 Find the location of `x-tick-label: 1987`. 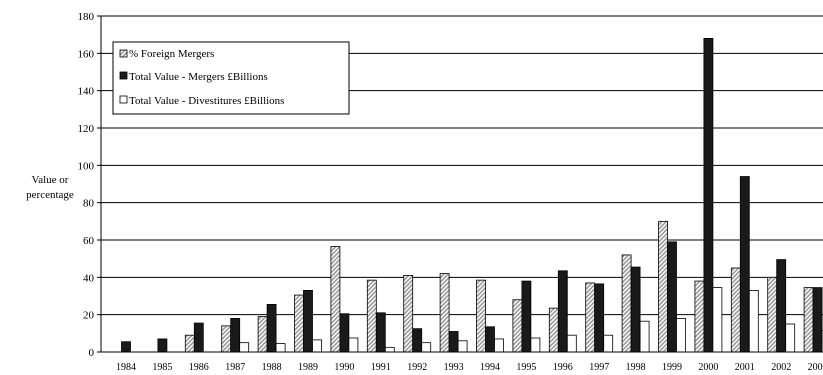

x-tick-label: 1987 is located at coordinates (235, 367).